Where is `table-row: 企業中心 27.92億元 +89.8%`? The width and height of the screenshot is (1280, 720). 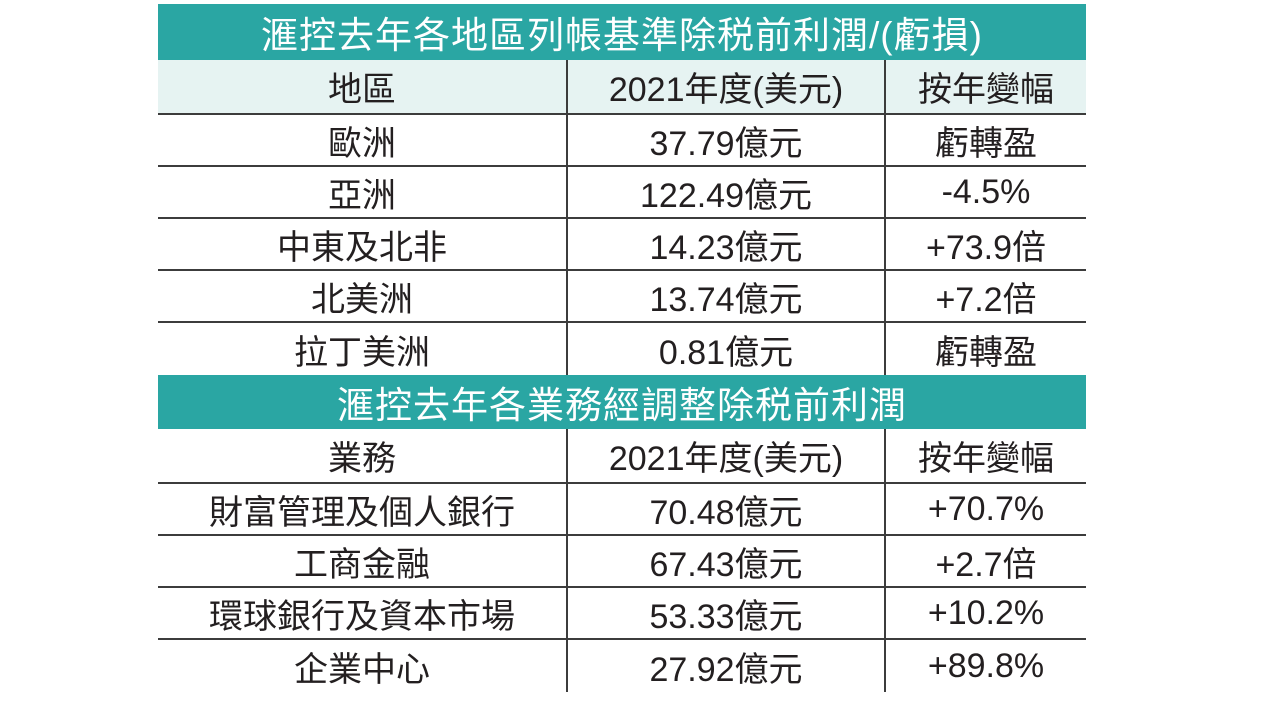 table-row: 企業中心 27.92億元 +89.8% is located at coordinates (622, 666).